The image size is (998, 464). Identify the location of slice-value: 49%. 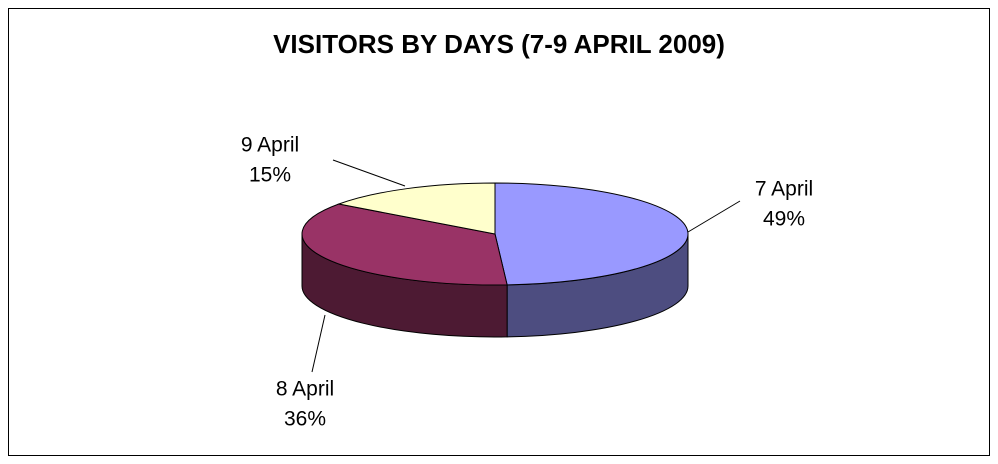
(784, 219).